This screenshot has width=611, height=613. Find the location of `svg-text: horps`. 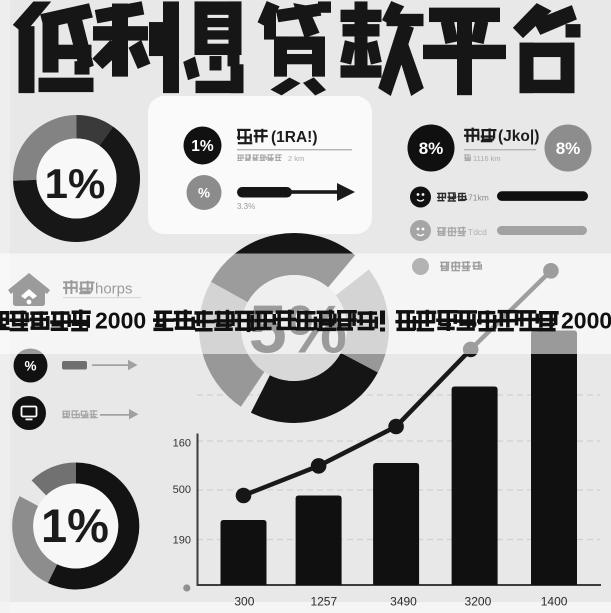

svg-text: horps is located at coordinates (114, 289).